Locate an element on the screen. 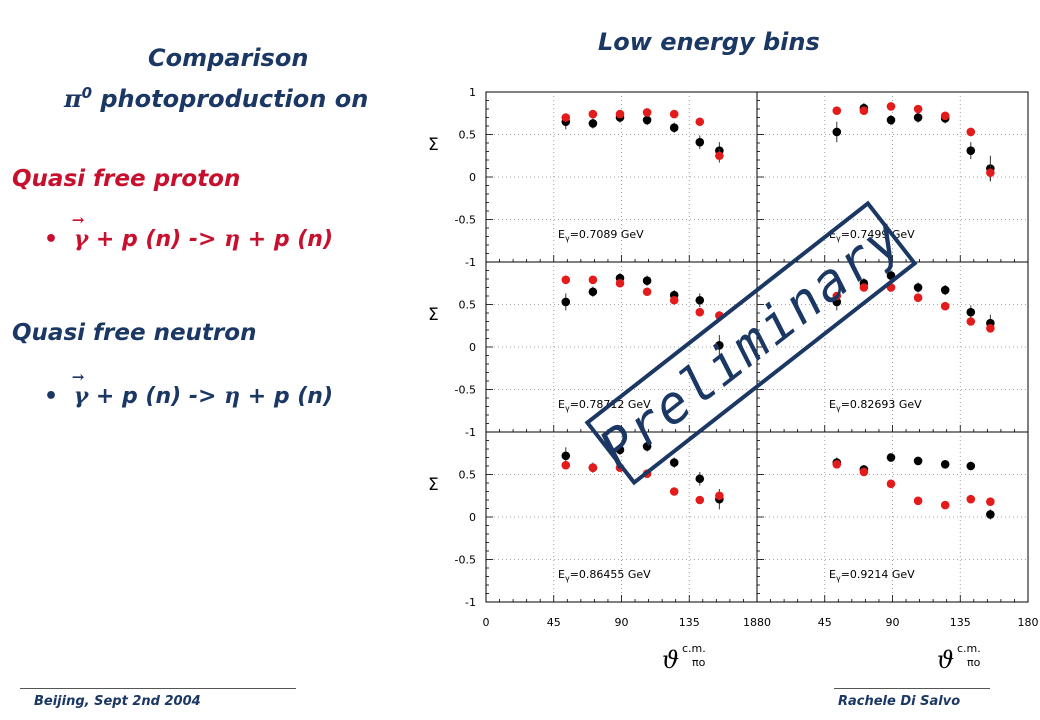  section-quasi-free-neutron: Quasi free neutron is located at coordinates (134, 333).